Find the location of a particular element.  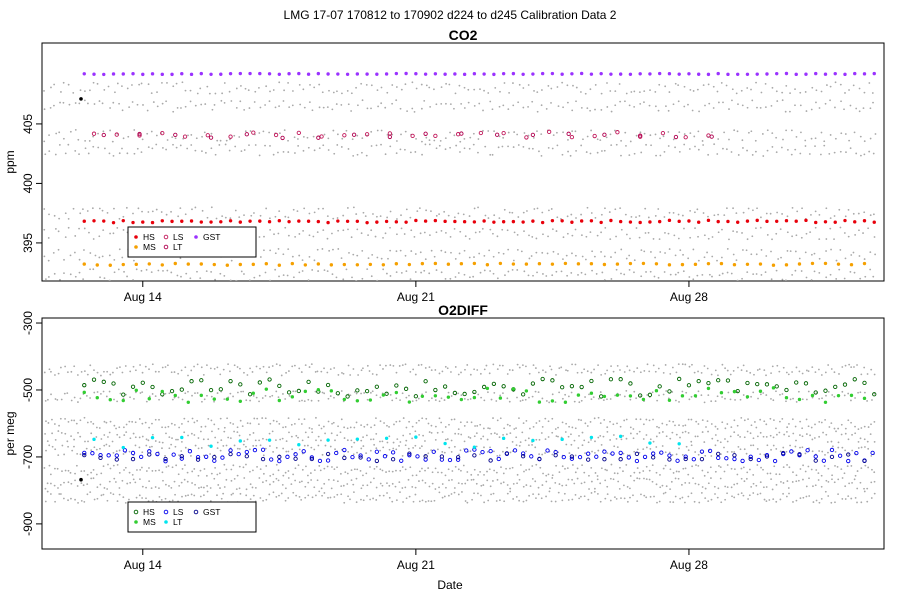

o2diff-point-ms is located at coordinates (578, 395).